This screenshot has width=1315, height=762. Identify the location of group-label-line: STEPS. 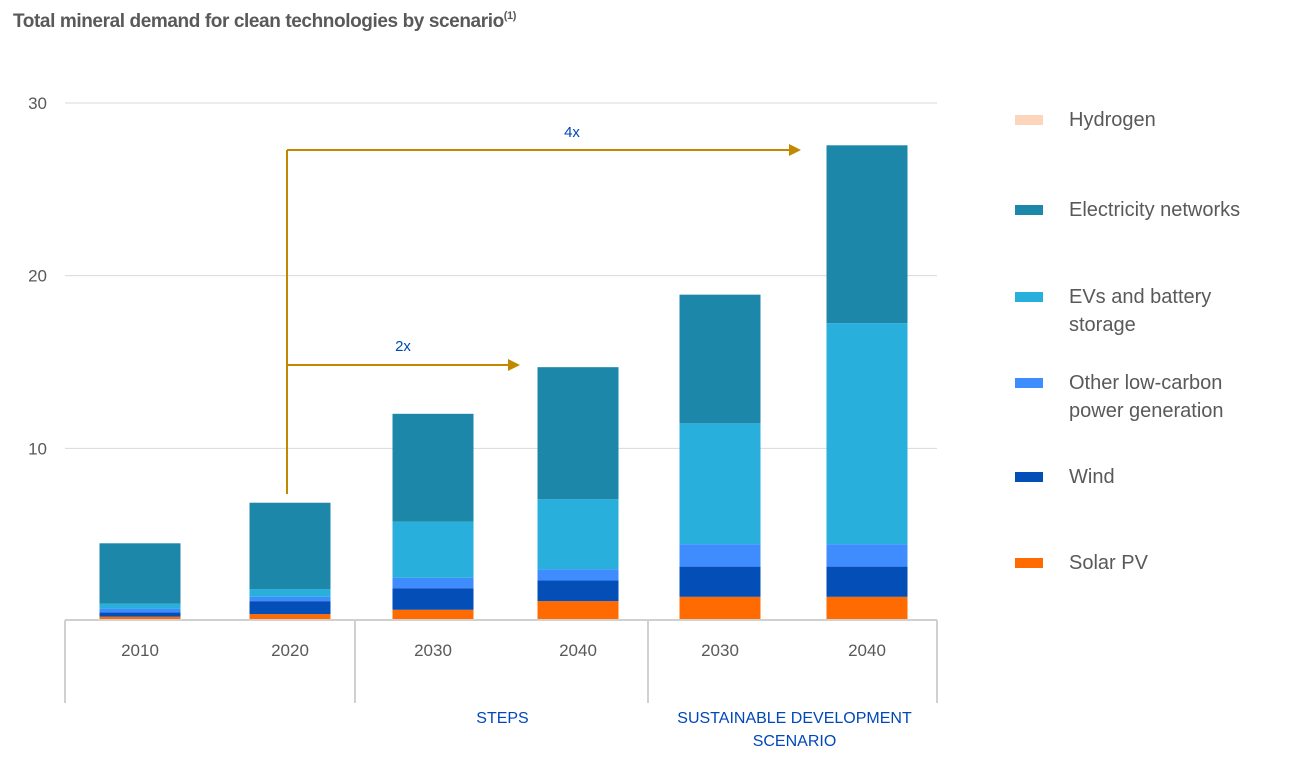
(502, 718).